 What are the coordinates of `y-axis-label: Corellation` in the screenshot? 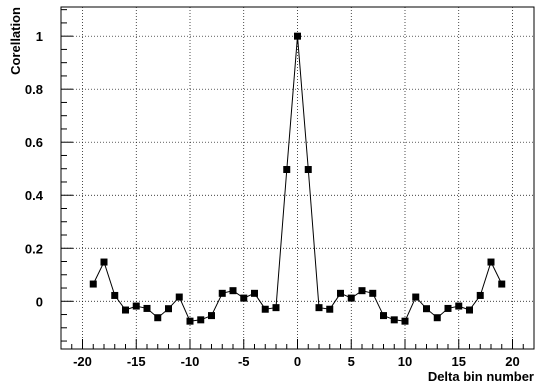 It's located at (15, 41).